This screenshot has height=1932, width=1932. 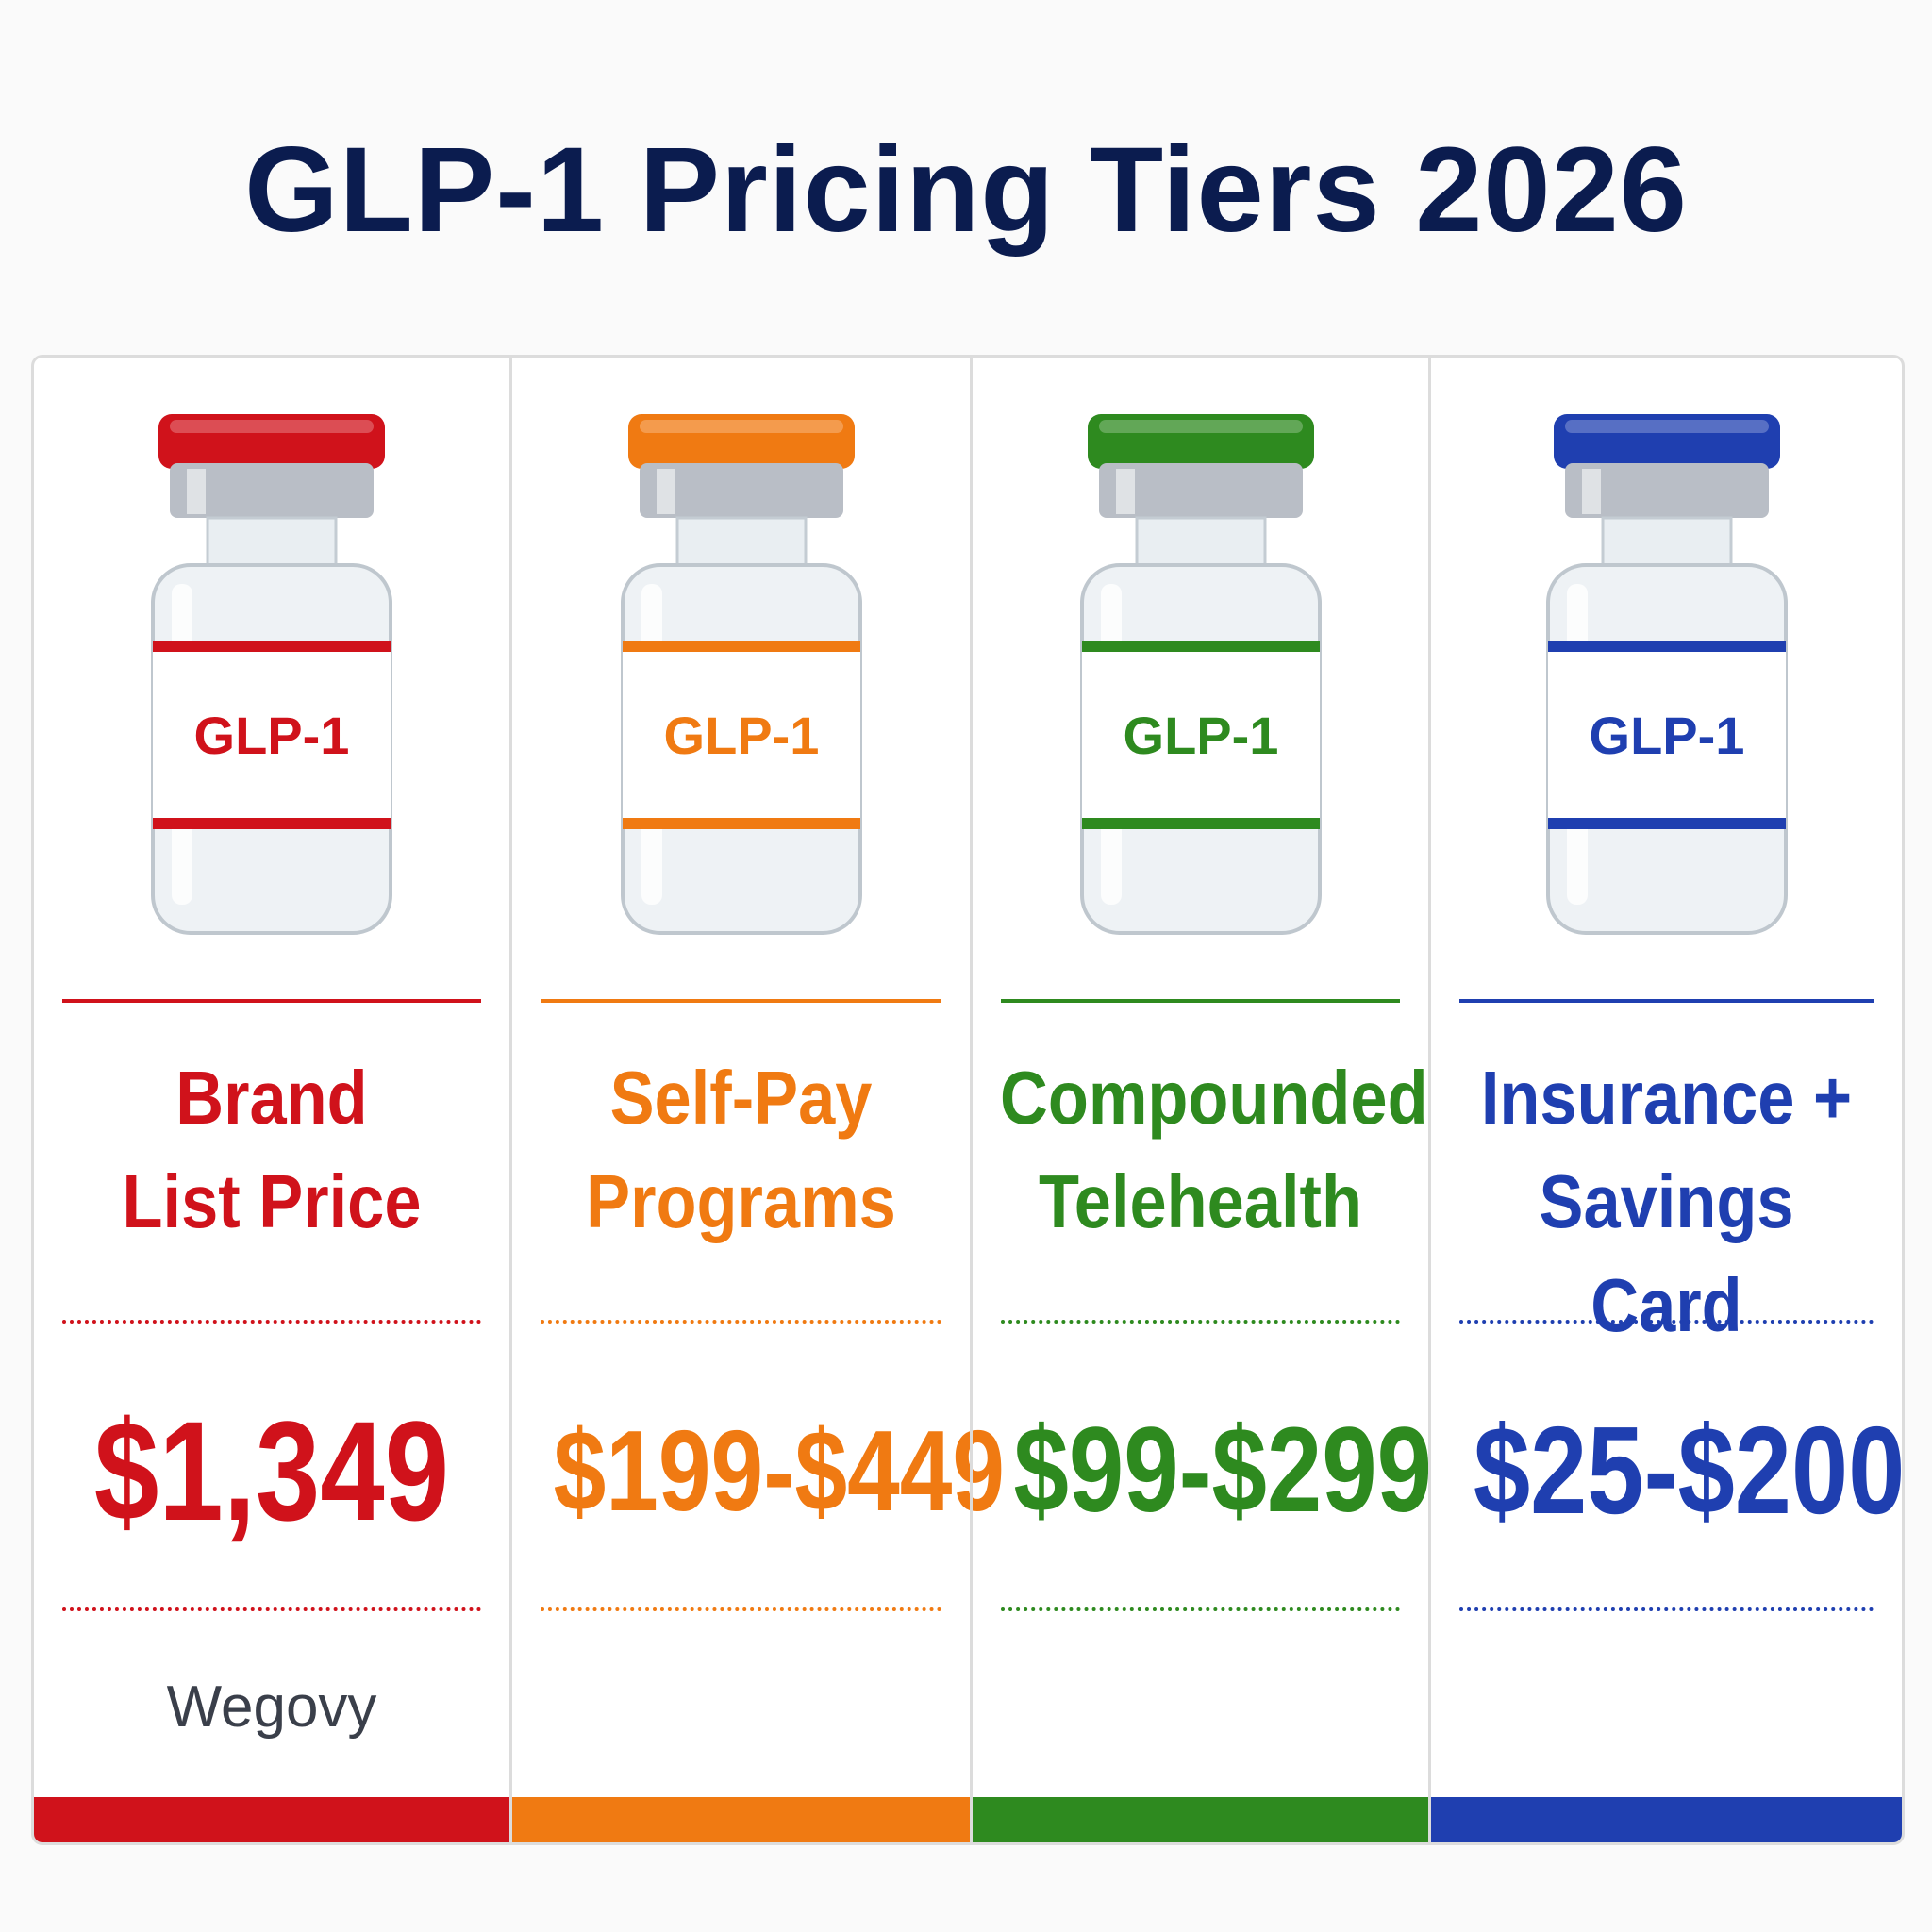 I want to click on tier-price: $1,349, so click(x=271, y=1471).